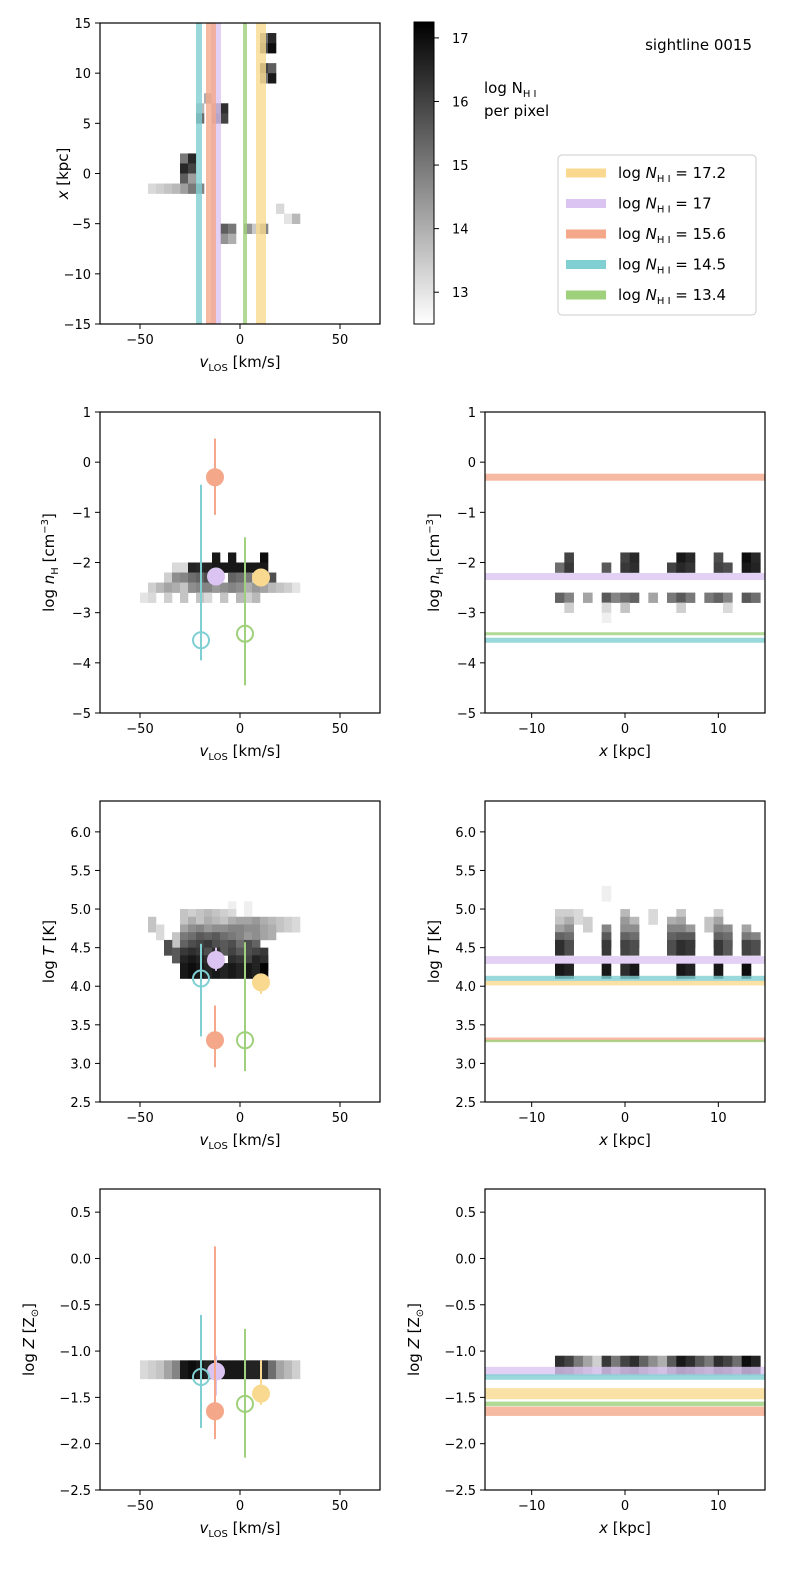  What do you see at coordinates (81, 564) in the screenshot?
I see `y-tick-label: −2` at bounding box center [81, 564].